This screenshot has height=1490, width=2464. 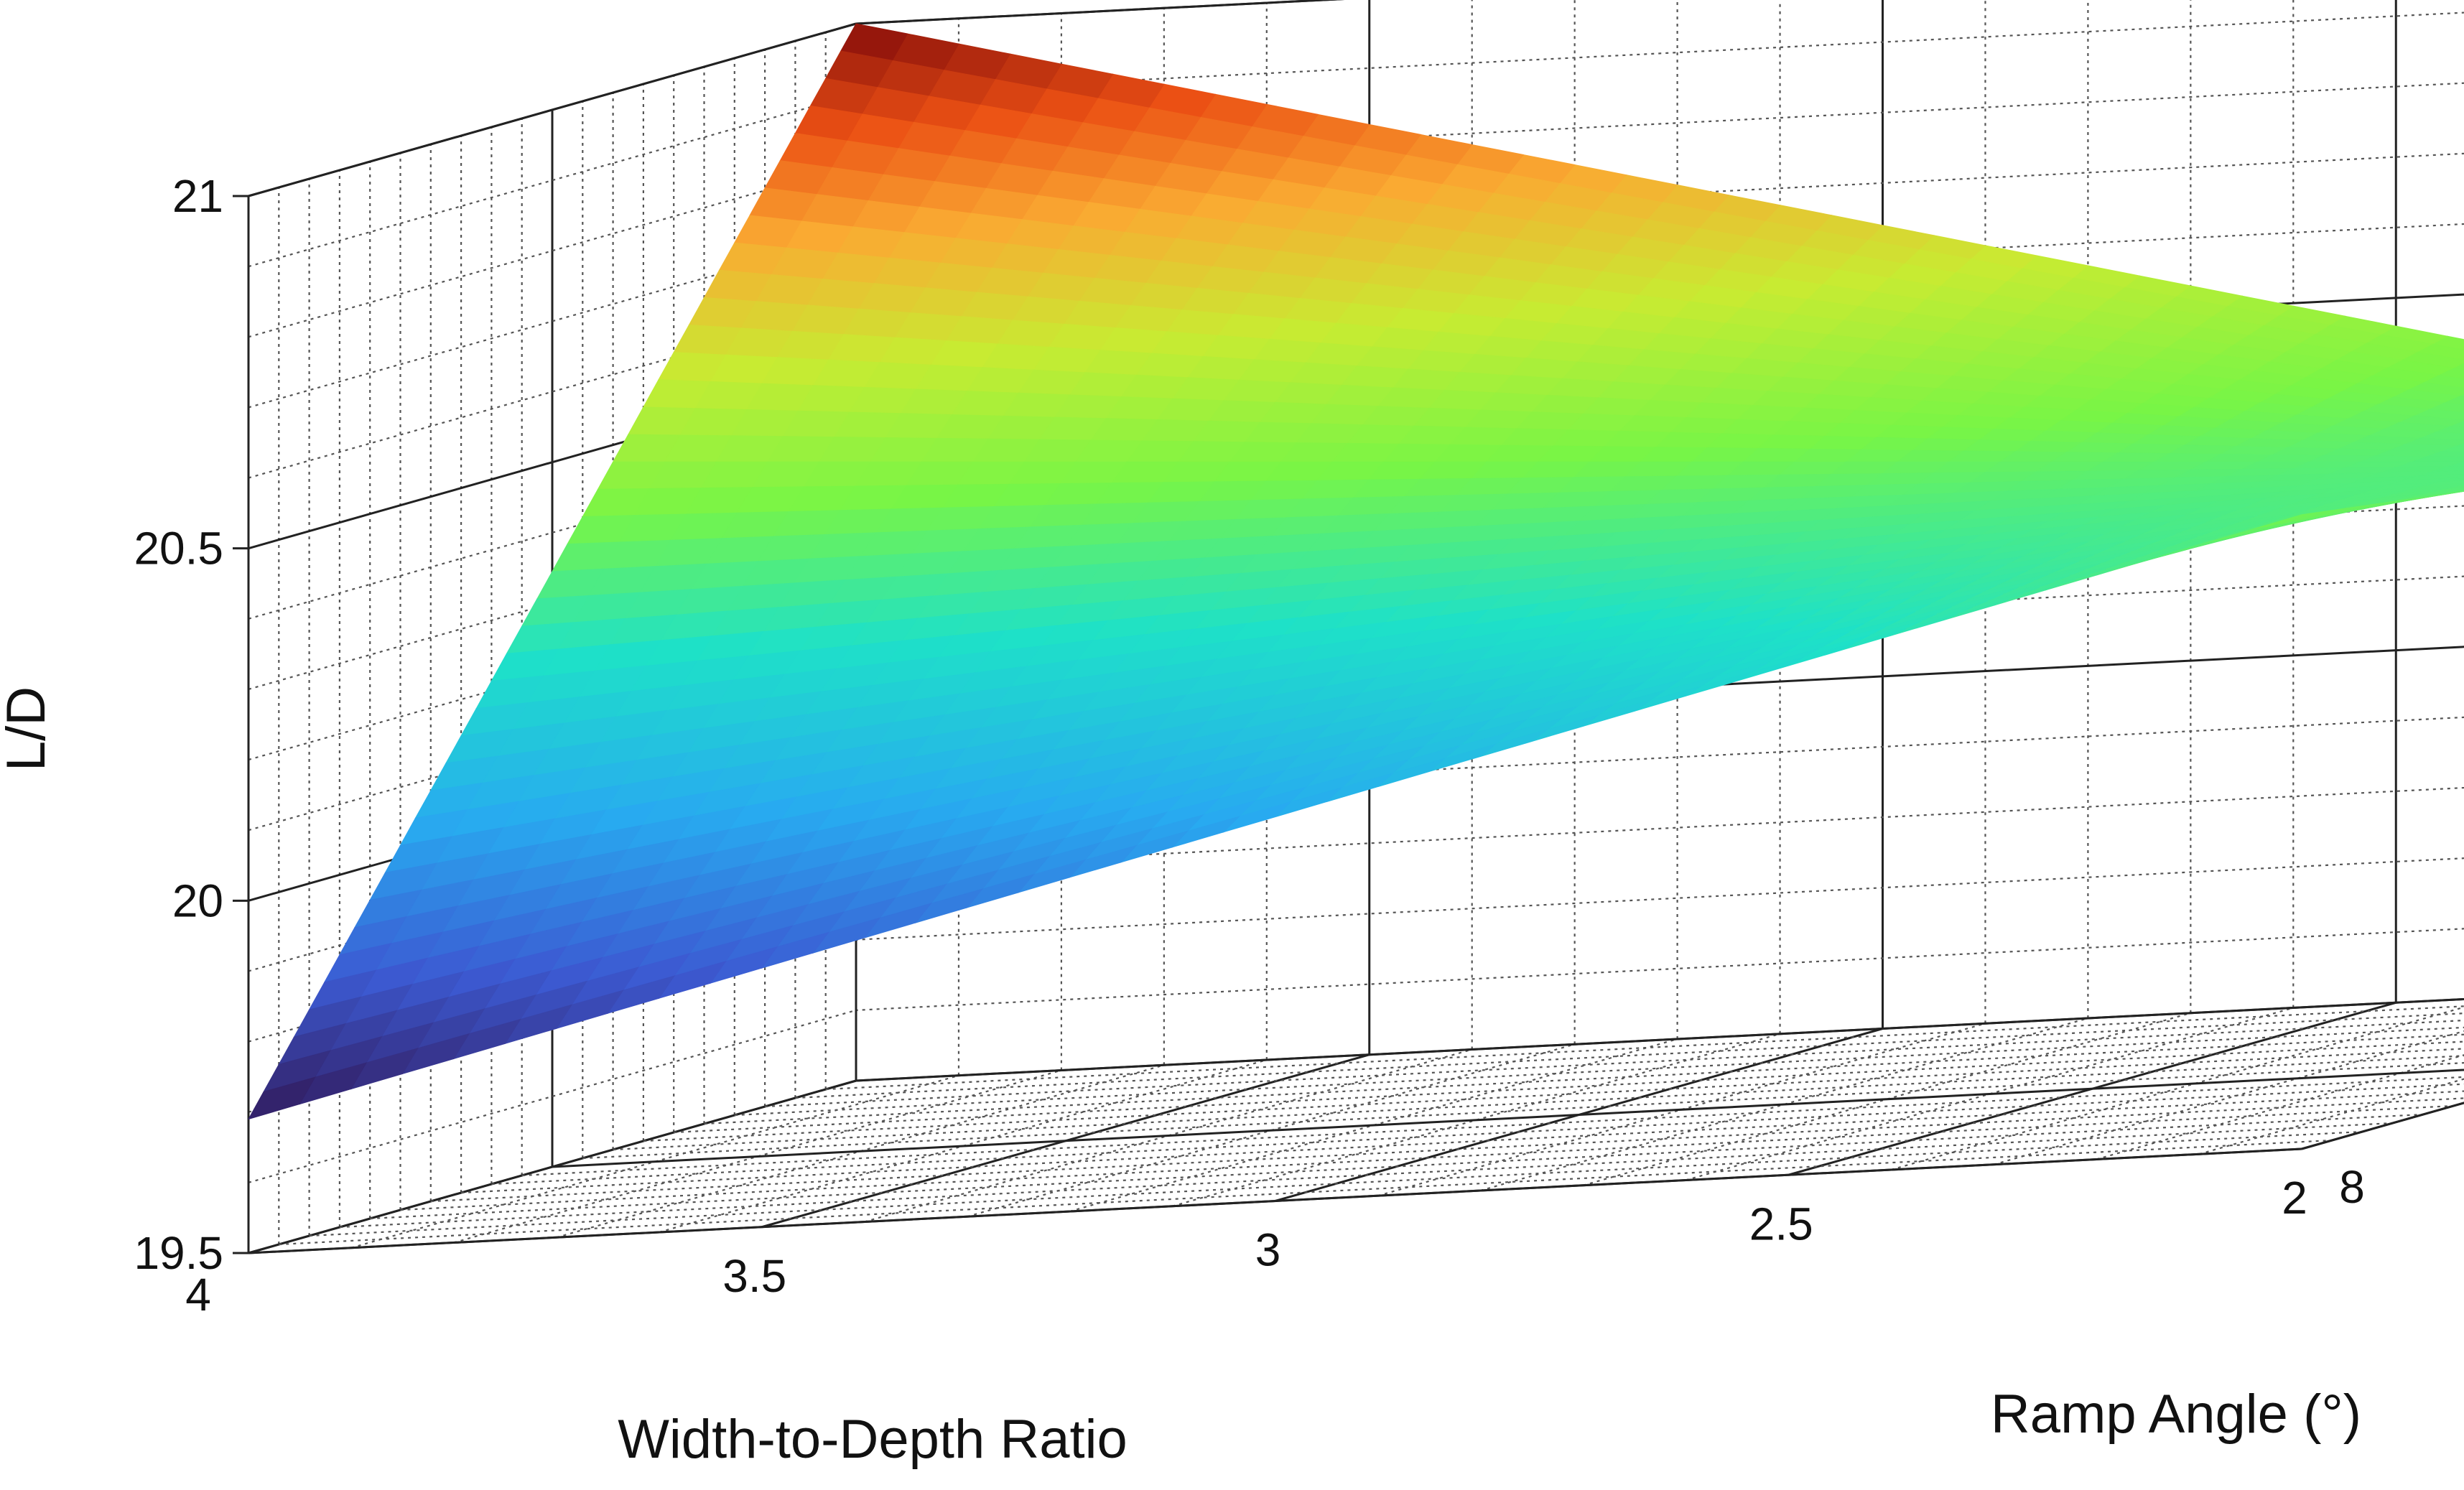 What do you see at coordinates (197, 196) in the screenshot?
I see `z-tick-label: 21` at bounding box center [197, 196].